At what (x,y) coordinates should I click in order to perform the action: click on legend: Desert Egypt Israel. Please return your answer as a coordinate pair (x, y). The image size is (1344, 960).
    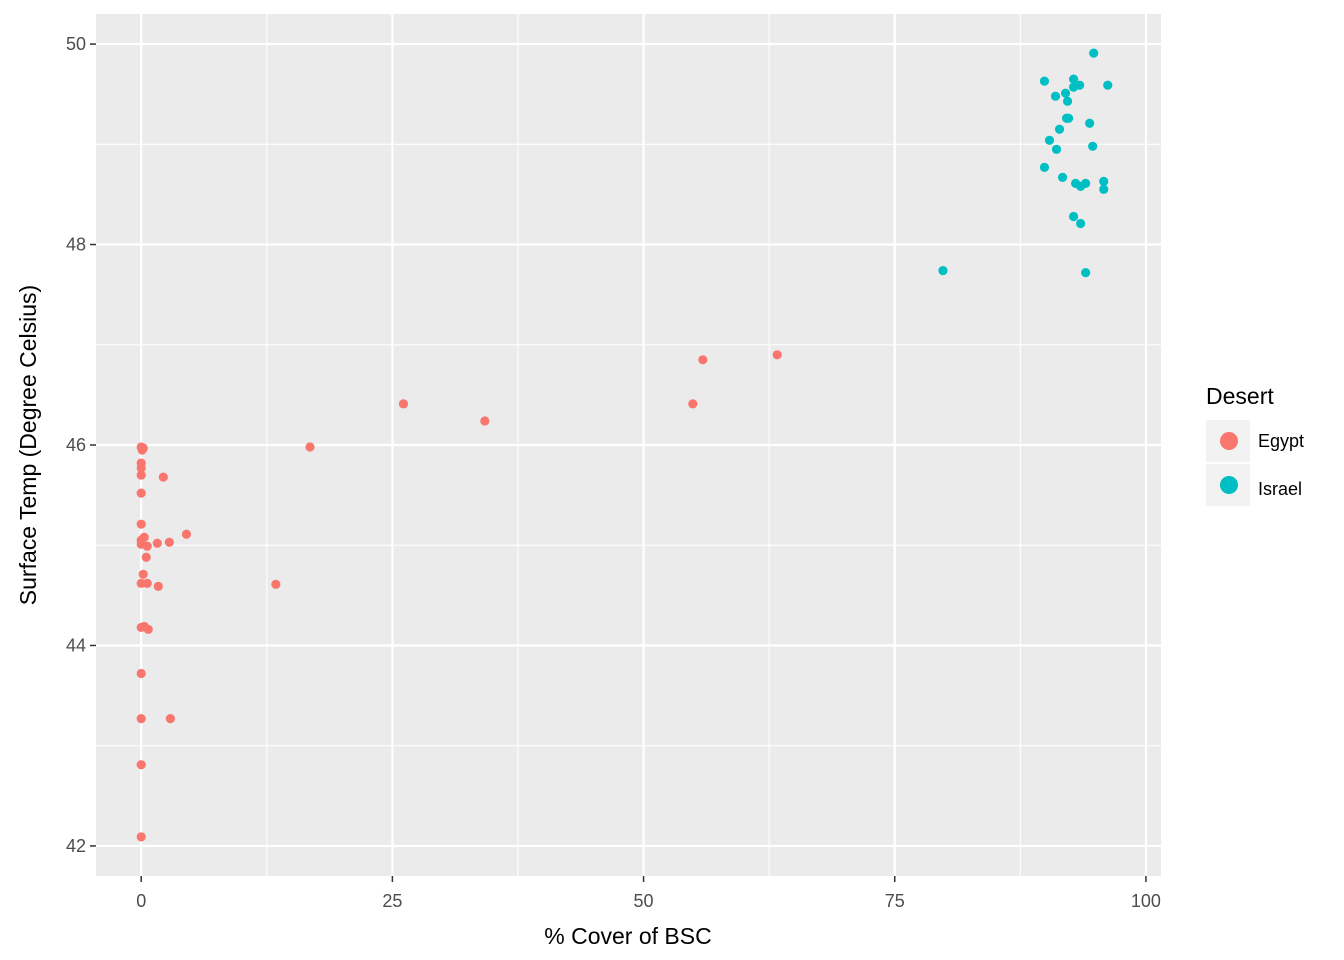
    Looking at the image, I should click on (1255, 444).